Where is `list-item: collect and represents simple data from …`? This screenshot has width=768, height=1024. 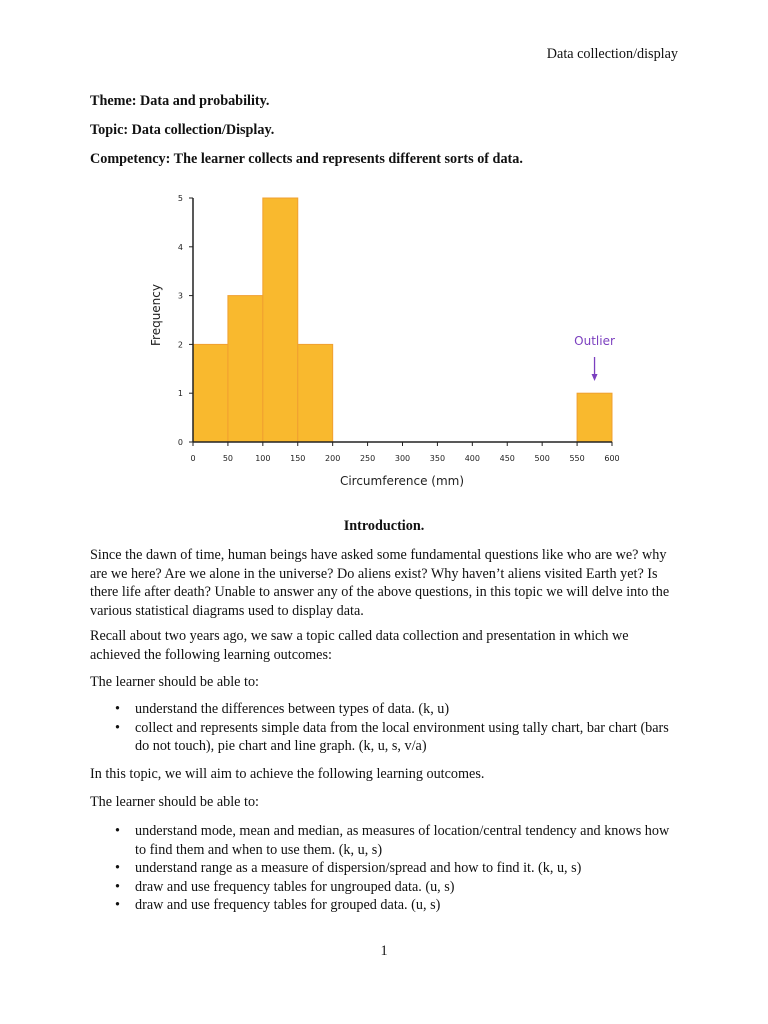
list-item: collect and represents simple data from … is located at coordinates (385, 737).